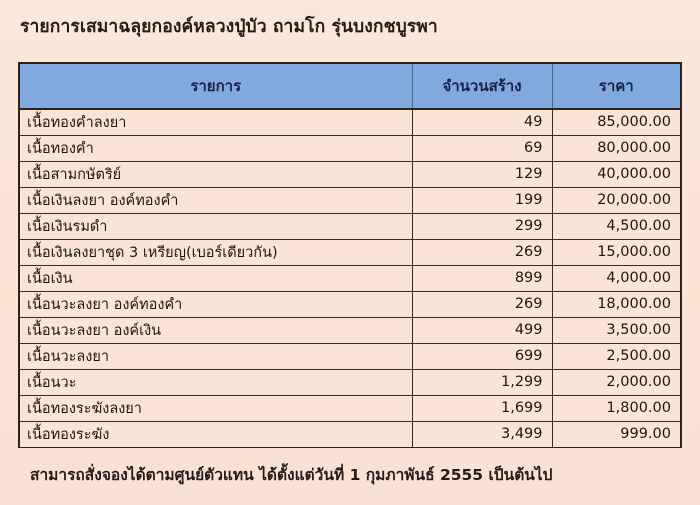 The image size is (700, 505). What do you see at coordinates (616, 356) in the screenshot?
I see `cell-price: 2,500.00` at bounding box center [616, 356].